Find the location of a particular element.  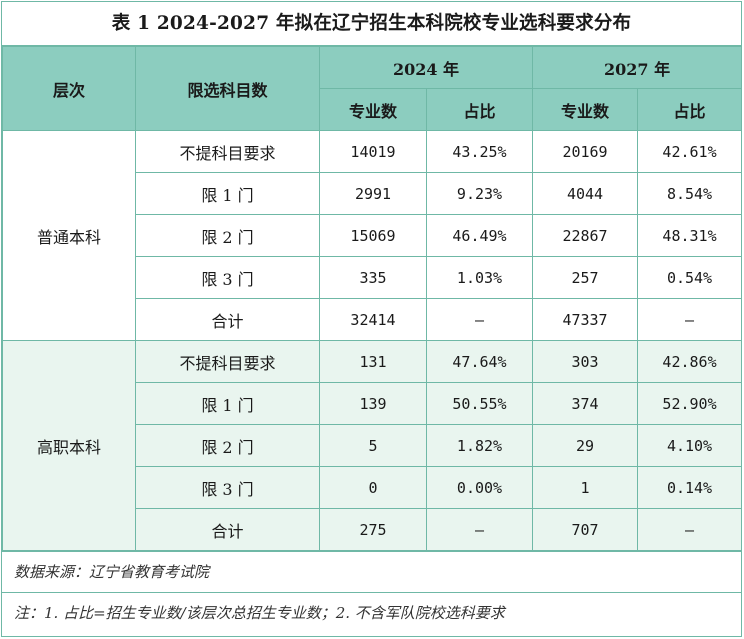

major-count-2024-cell: 139 is located at coordinates (373, 403).